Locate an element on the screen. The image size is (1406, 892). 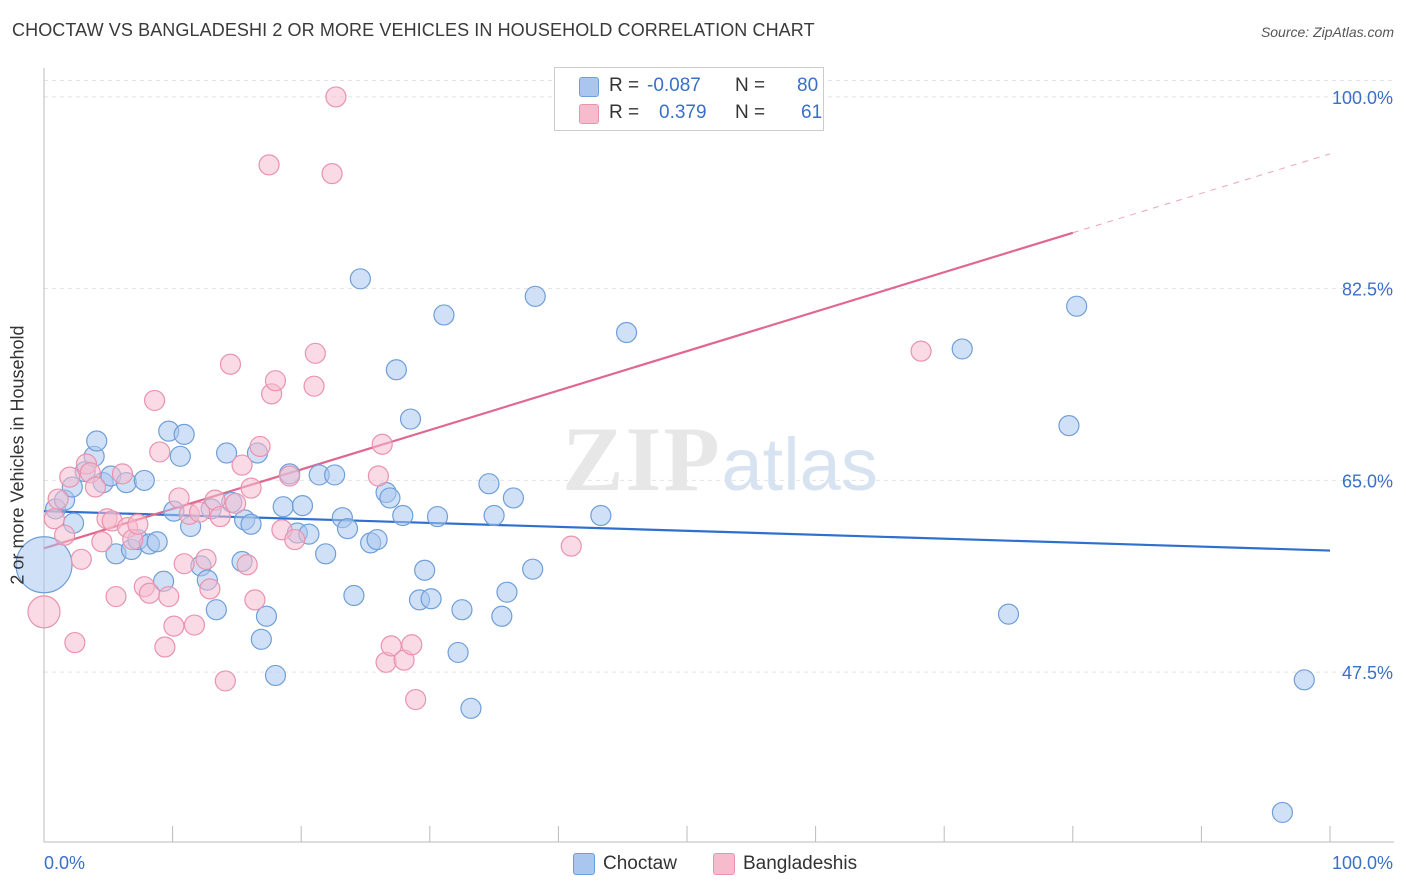
x-tick-label: 100.0% is located at coordinates (1362, 863).